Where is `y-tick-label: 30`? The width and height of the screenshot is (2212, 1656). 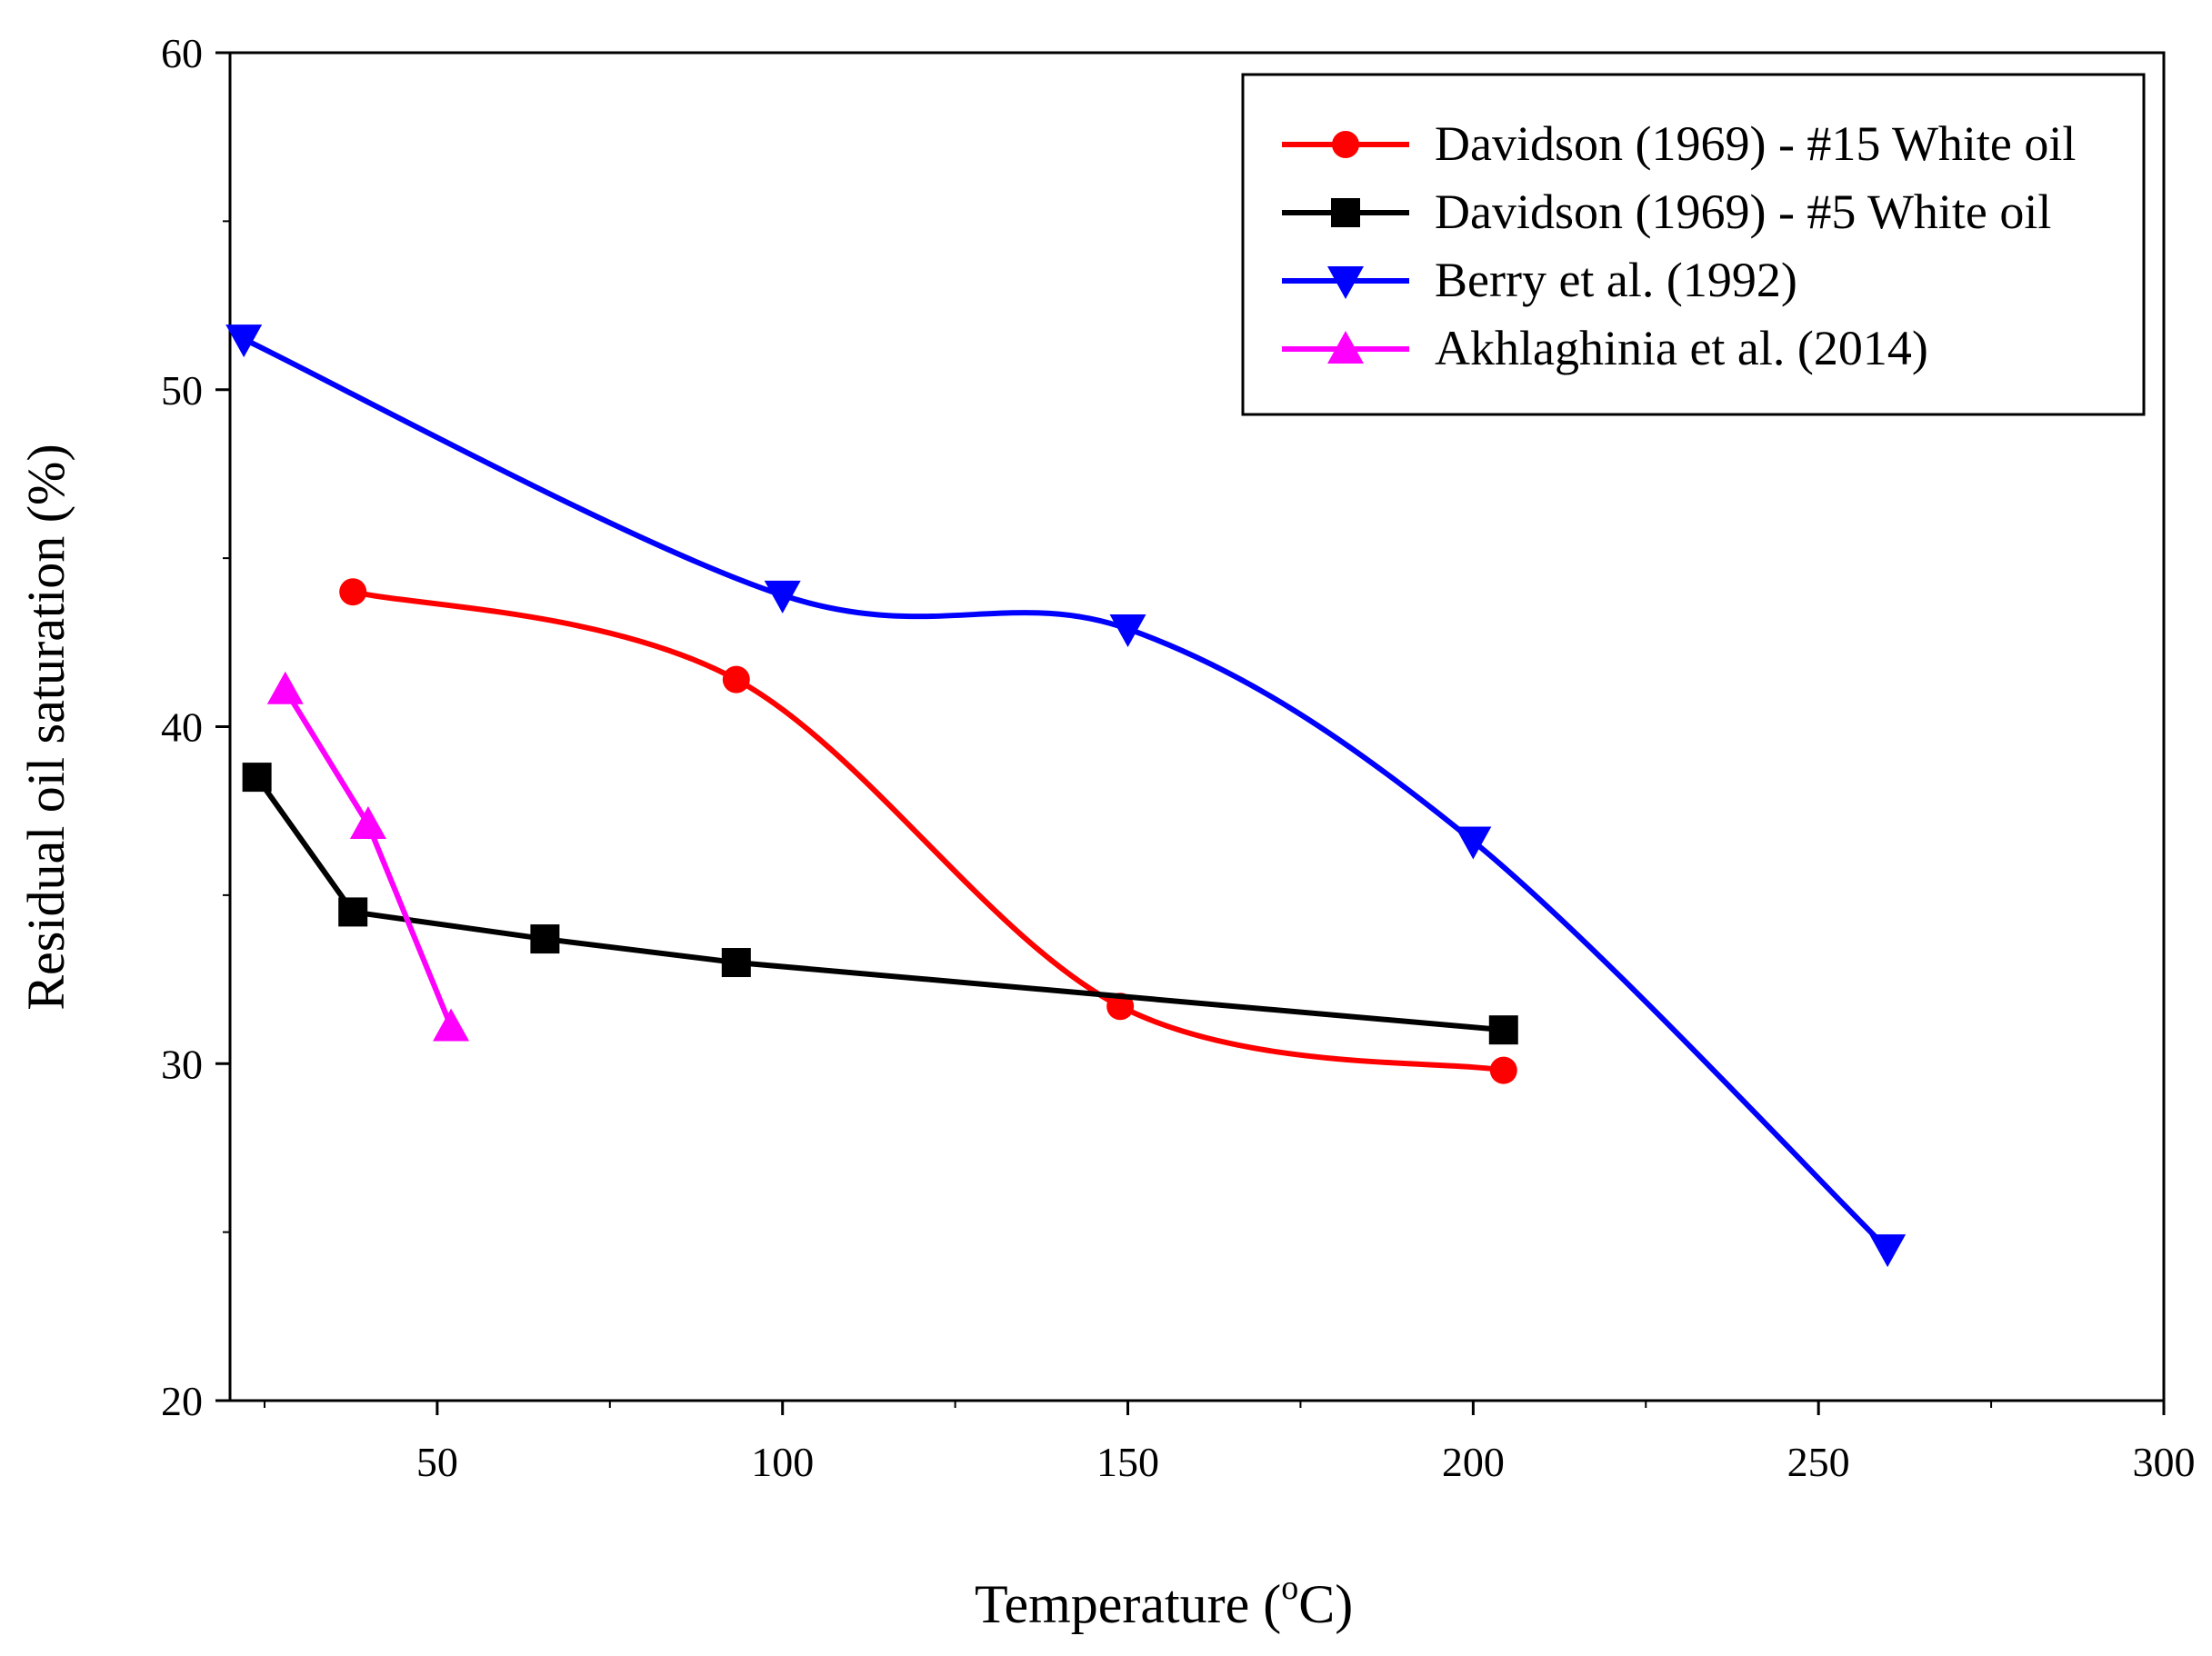 y-tick-label: 30 is located at coordinates (182, 1064).